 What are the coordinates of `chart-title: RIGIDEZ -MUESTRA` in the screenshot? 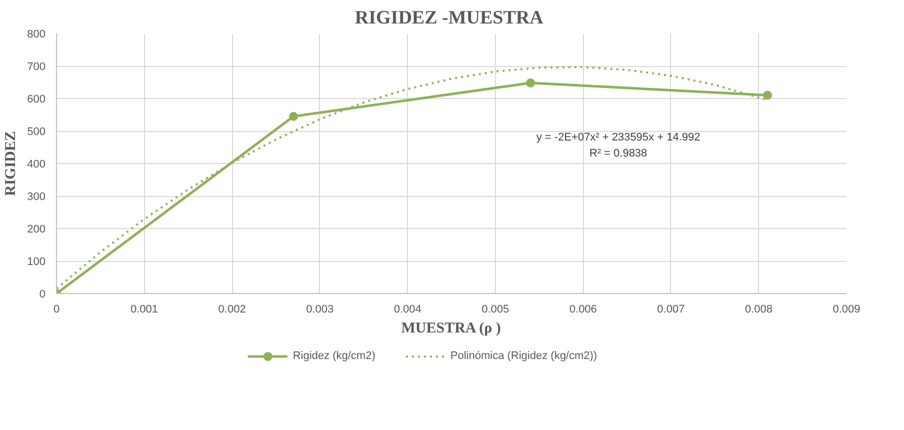 It's located at (449, 18).